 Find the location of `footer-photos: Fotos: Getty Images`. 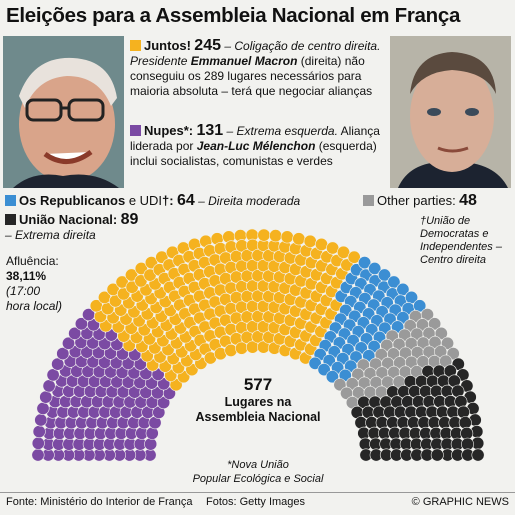

footer-photos: Fotos: Getty Images is located at coordinates (256, 502).